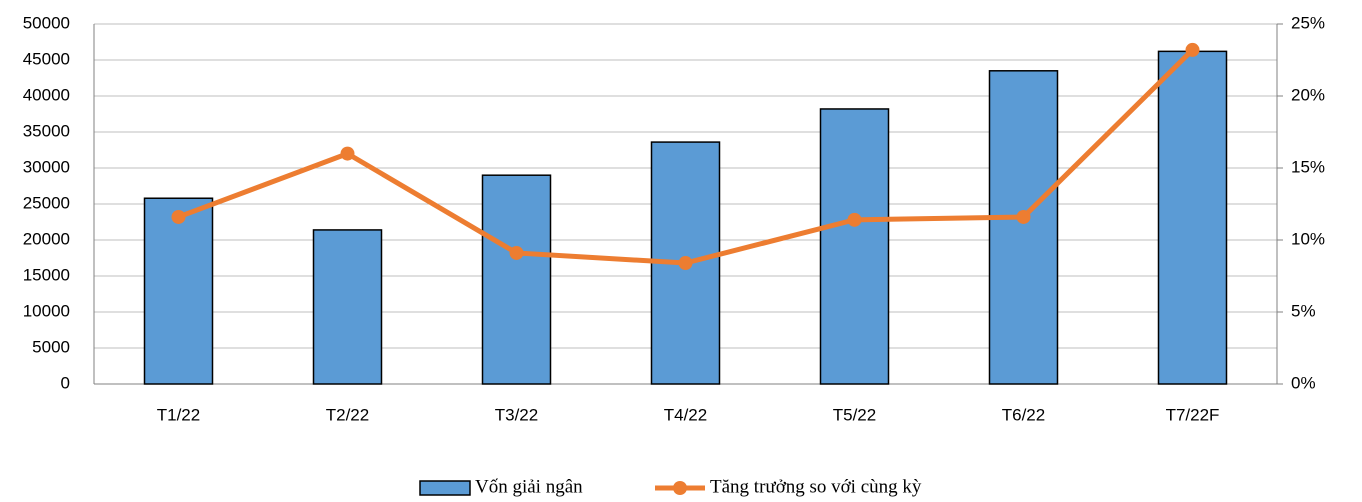 The width and height of the screenshot is (1362, 502). What do you see at coordinates (46, 274) in the screenshot?
I see `y-tick-label: 15000` at bounding box center [46, 274].